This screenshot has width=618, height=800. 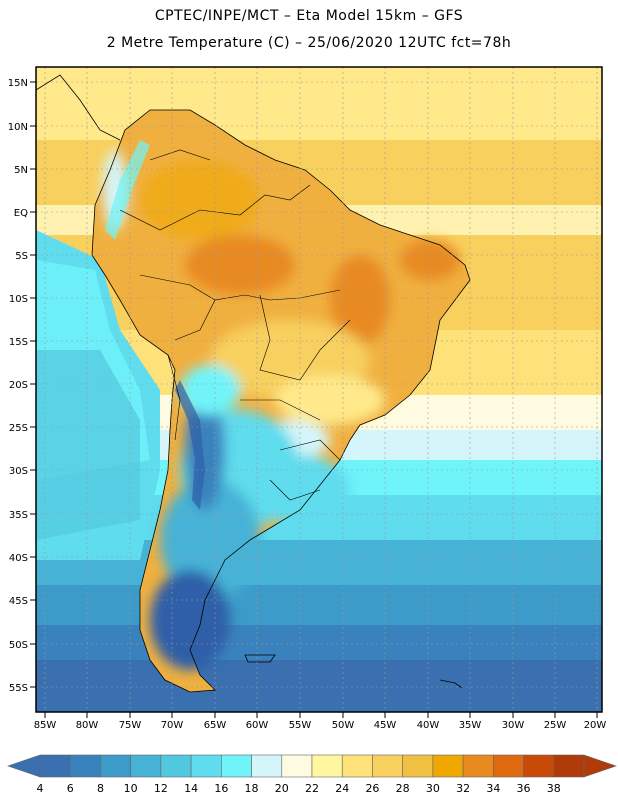 I want to click on lat-label: 50S, so click(x=18, y=645).